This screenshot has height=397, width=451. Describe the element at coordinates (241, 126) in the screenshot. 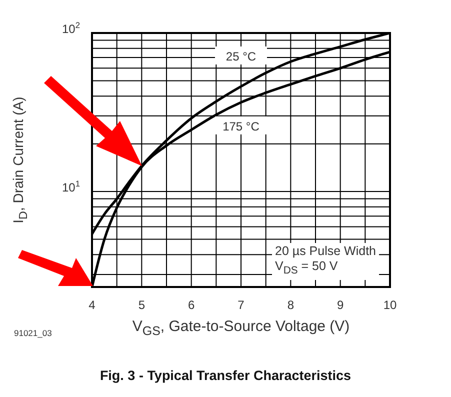

I see `series-label: 175 °C` at that location.